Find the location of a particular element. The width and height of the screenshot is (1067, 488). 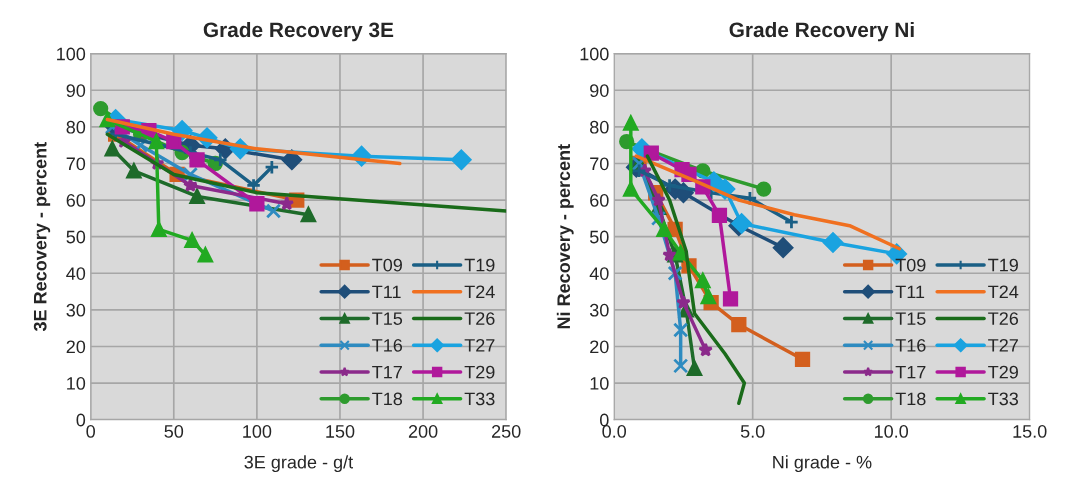

x-tick-label: 5.0 is located at coordinates (752, 431).